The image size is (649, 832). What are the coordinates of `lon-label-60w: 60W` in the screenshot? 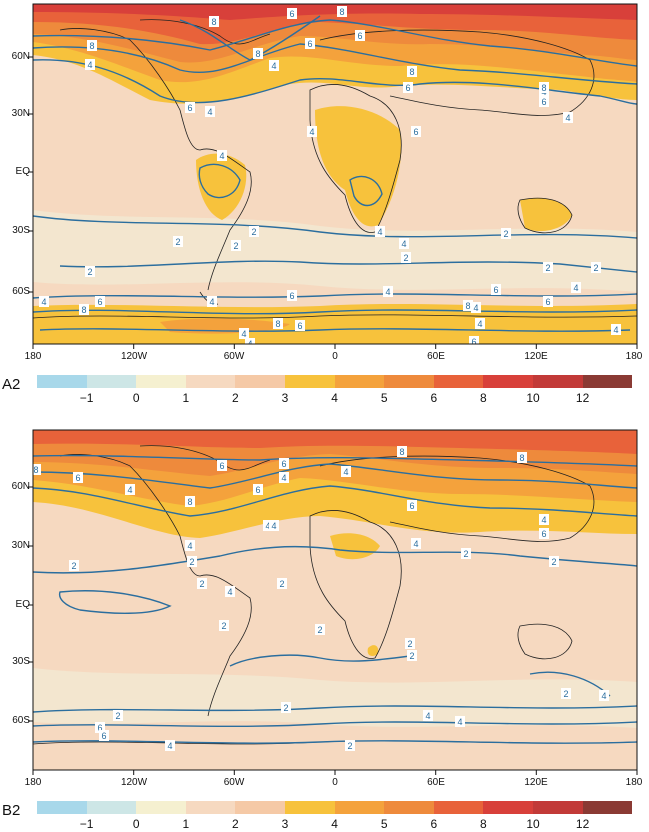 It's located at (234, 782).